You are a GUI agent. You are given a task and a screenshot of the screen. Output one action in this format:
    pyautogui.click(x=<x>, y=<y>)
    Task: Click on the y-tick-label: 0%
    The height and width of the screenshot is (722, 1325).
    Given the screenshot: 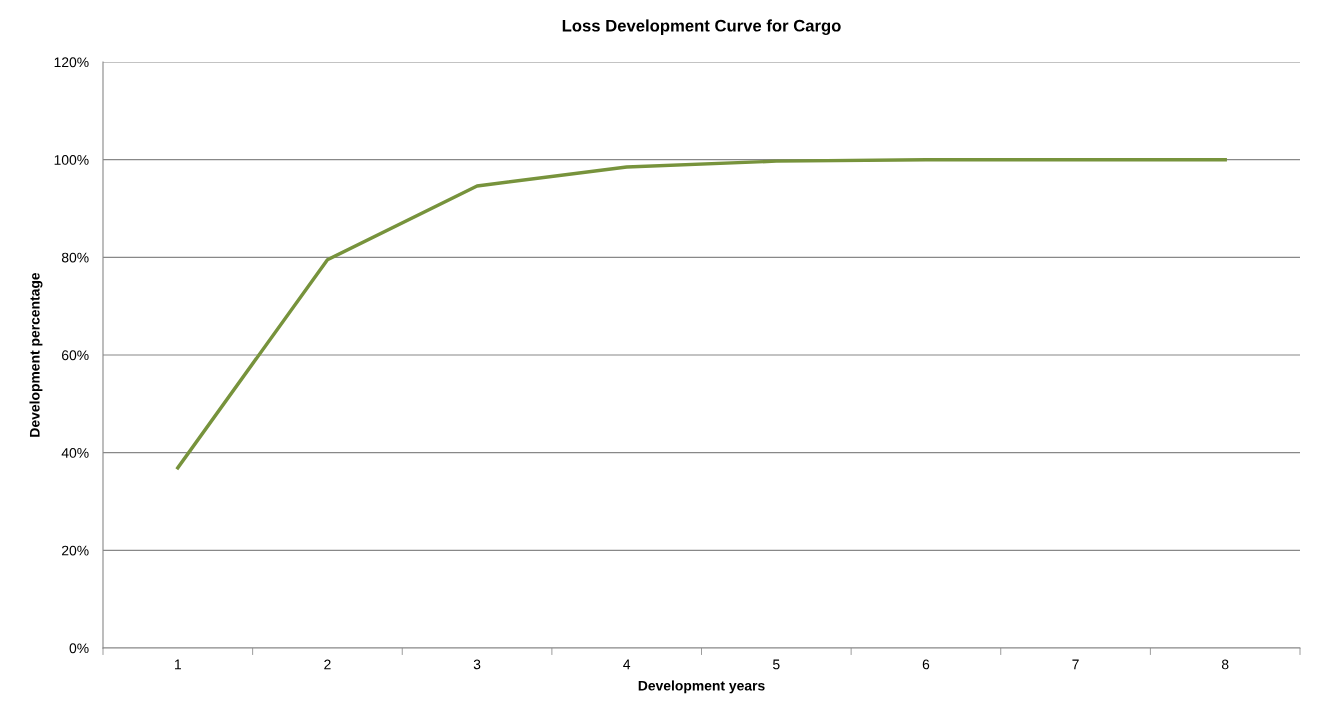 What is the action you would take?
    pyautogui.click(x=79, y=648)
    